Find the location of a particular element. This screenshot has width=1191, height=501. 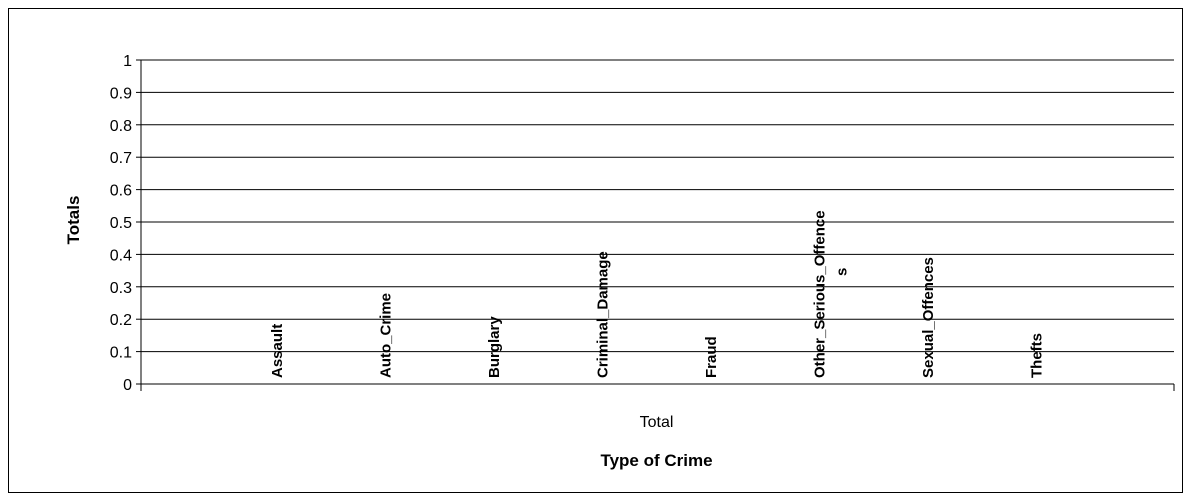

y-tick-label: 0.6 is located at coordinates (121, 191).